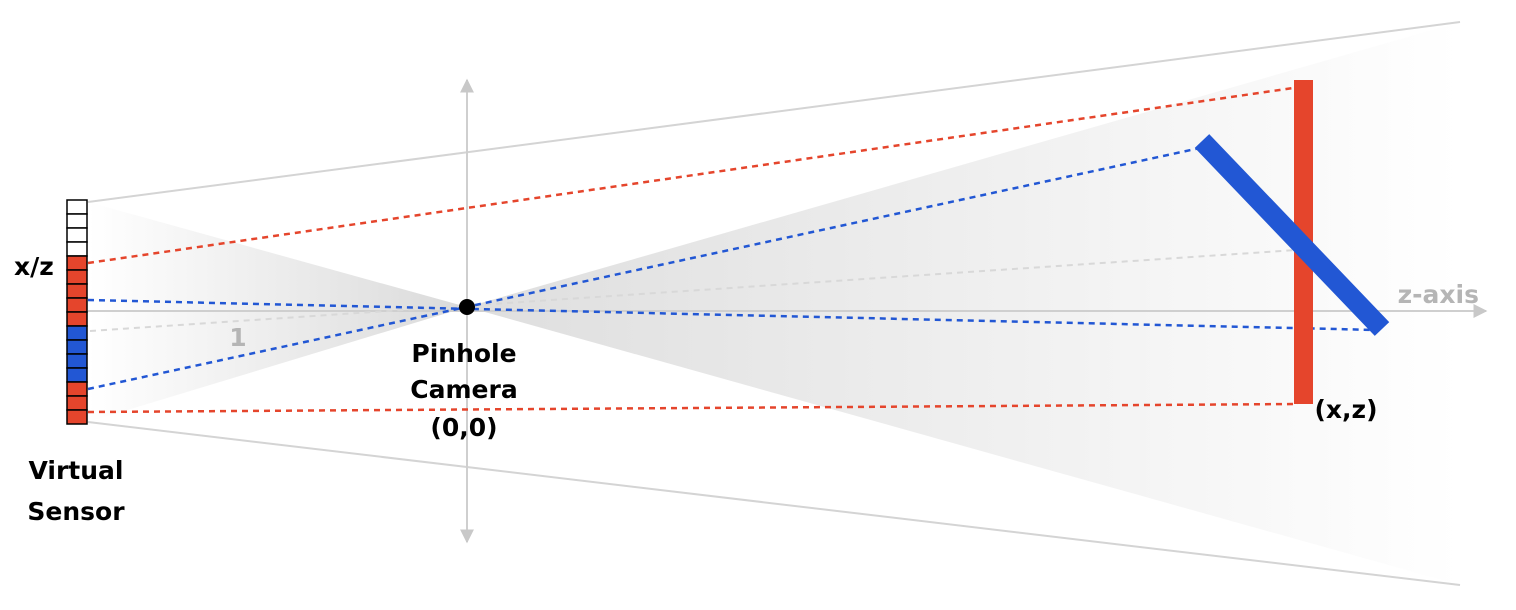  I want to click on camera-label-line2: Camera, so click(463, 389).